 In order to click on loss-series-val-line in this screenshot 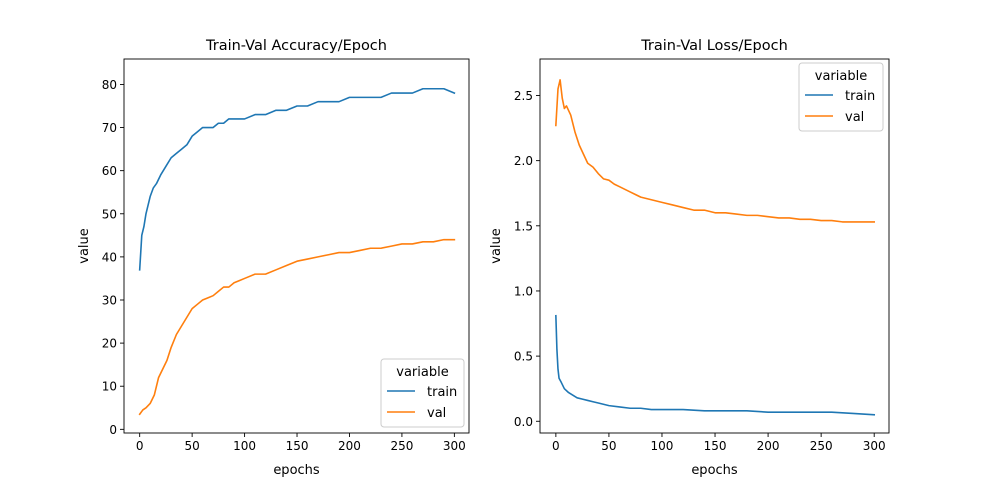, I will do `click(715, 151)`.